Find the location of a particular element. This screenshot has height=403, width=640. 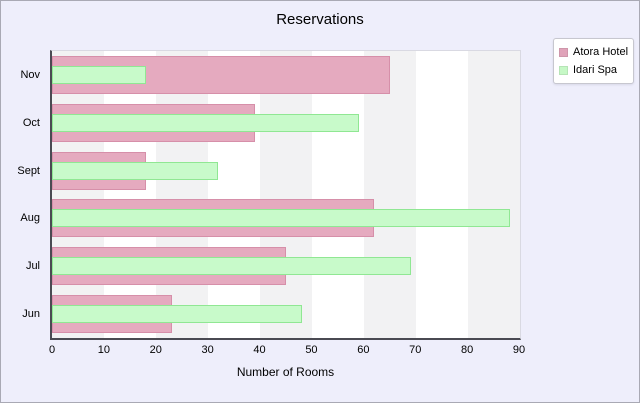

bar-idari-spa-jun is located at coordinates (177, 314).